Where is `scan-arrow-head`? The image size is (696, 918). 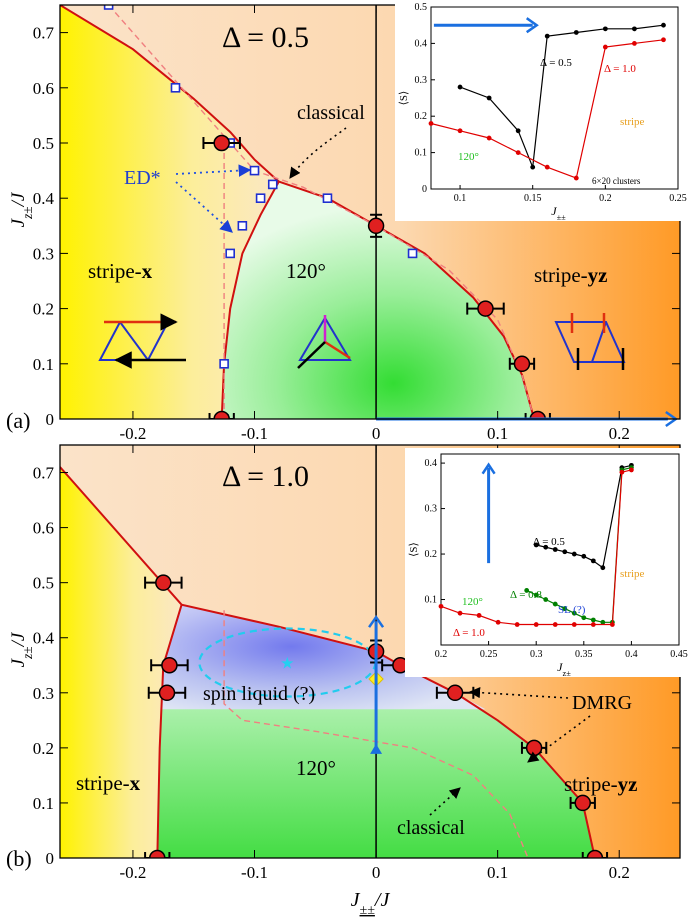
scan-arrow-head is located at coordinates (376, 621).